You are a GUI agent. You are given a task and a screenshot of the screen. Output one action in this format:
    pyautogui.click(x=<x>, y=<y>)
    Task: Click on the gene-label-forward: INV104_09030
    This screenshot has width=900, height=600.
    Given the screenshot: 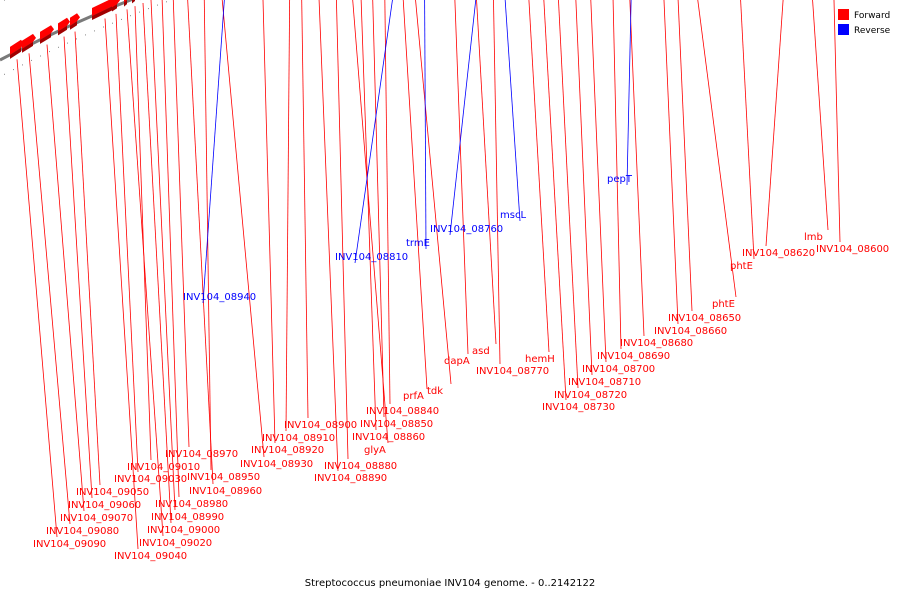 What is the action you would take?
    pyautogui.click(x=150, y=479)
    